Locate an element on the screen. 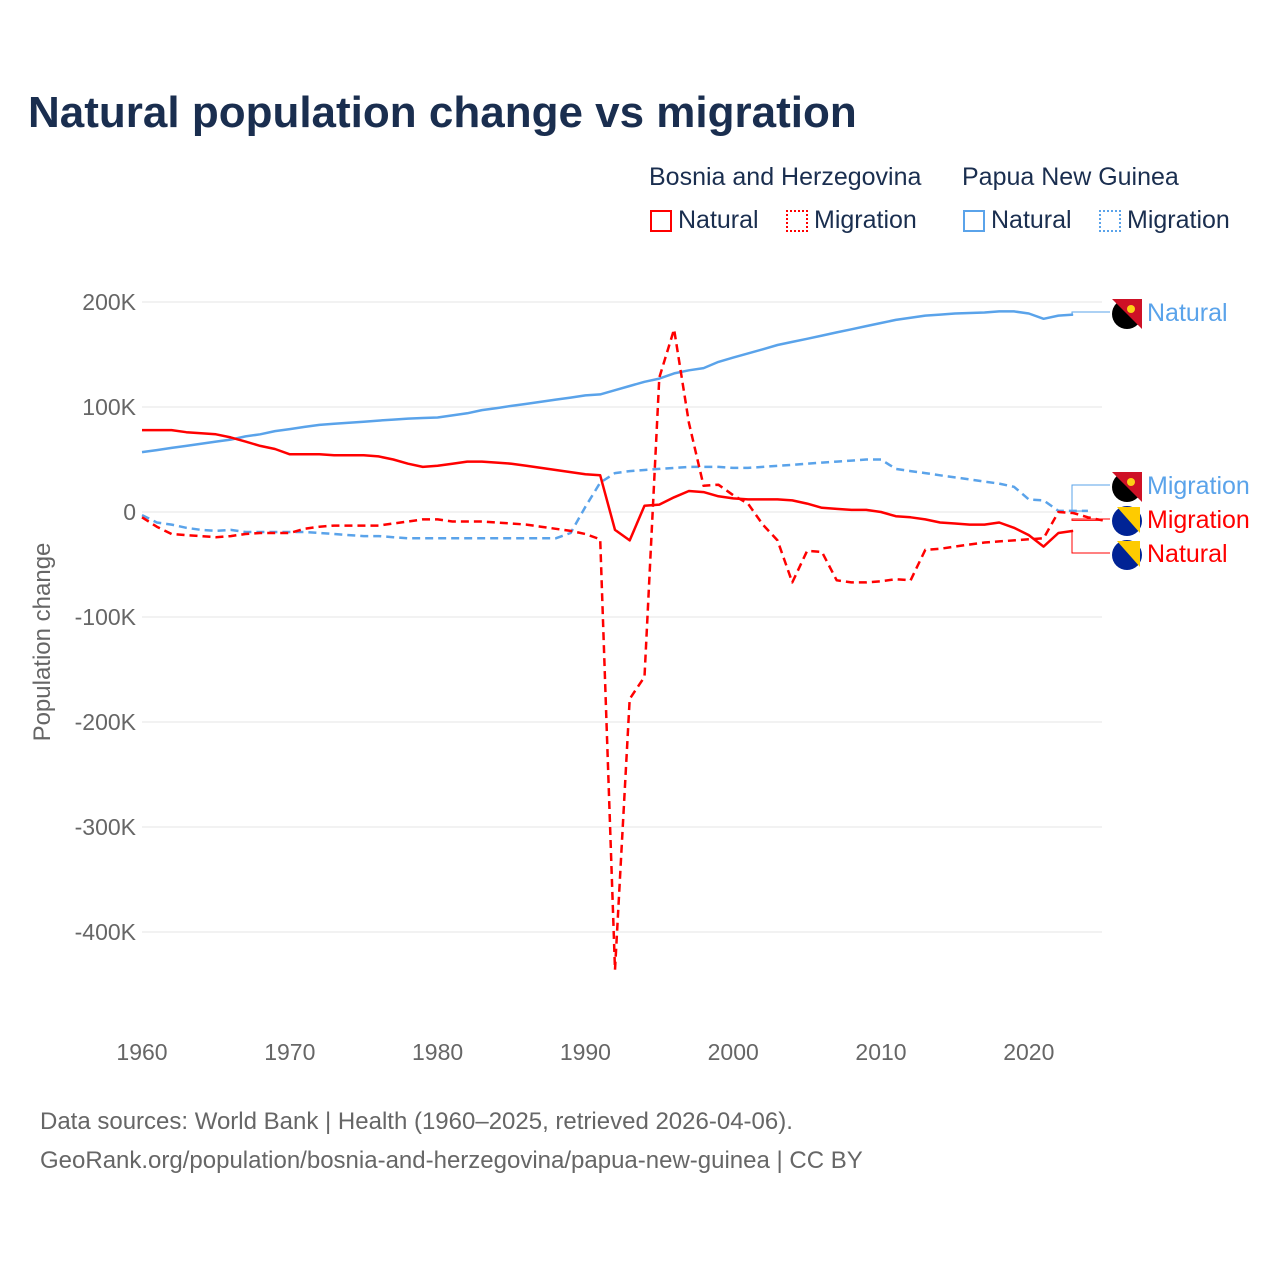 Image resolution: width=1280 pixels, height=1280 pixels. legend-item-png-natural: Natural is located at coordinates (1017, 220).